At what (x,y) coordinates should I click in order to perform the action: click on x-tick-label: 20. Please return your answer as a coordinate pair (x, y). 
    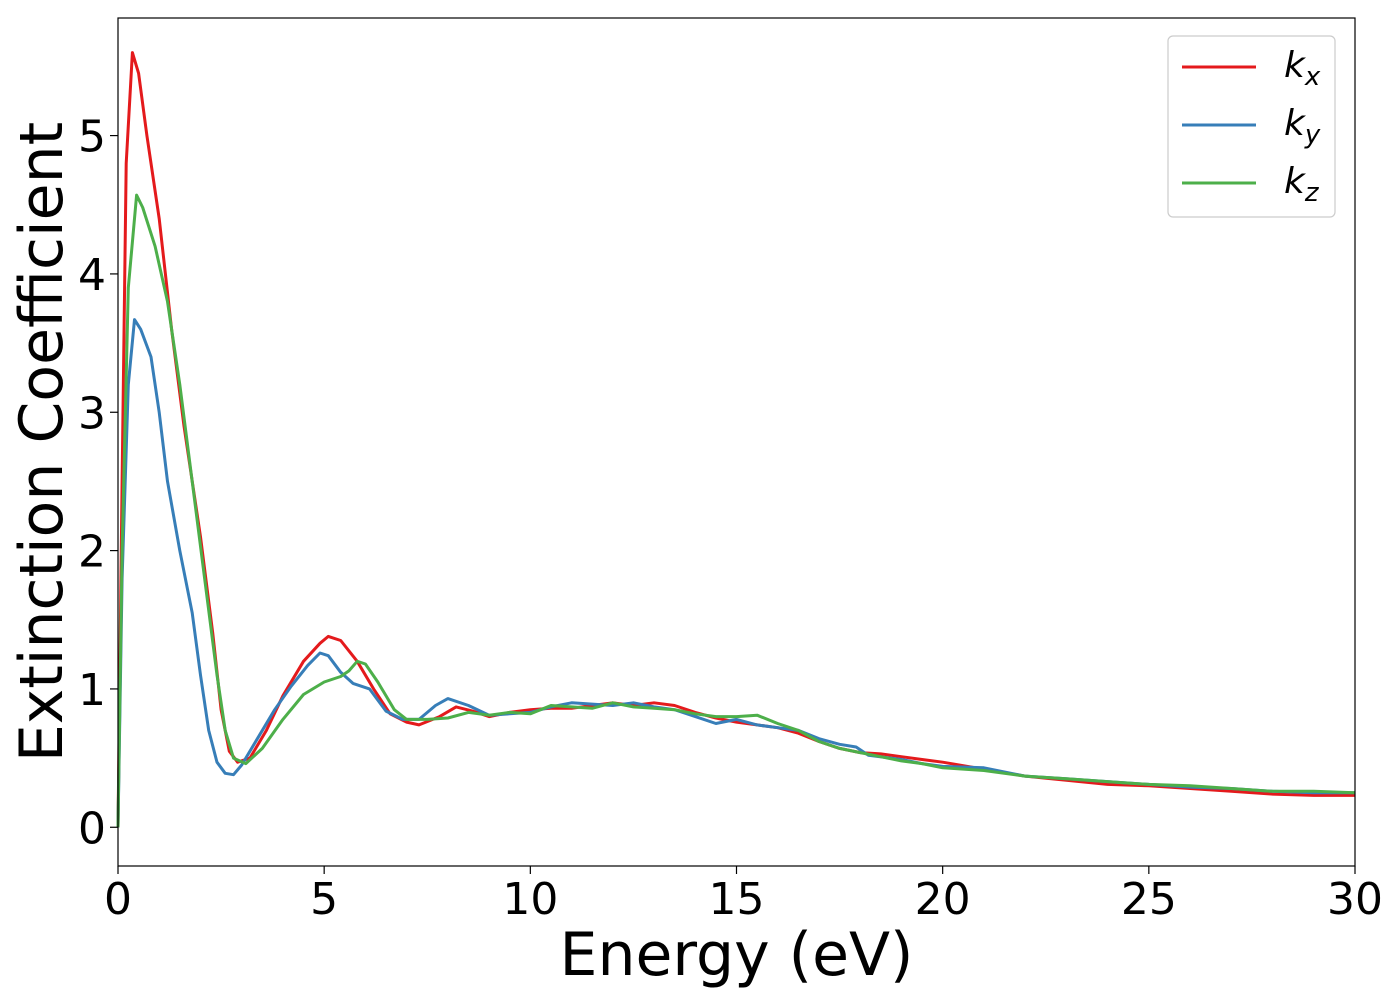
    Looking at the image, I should click on (943, 899).